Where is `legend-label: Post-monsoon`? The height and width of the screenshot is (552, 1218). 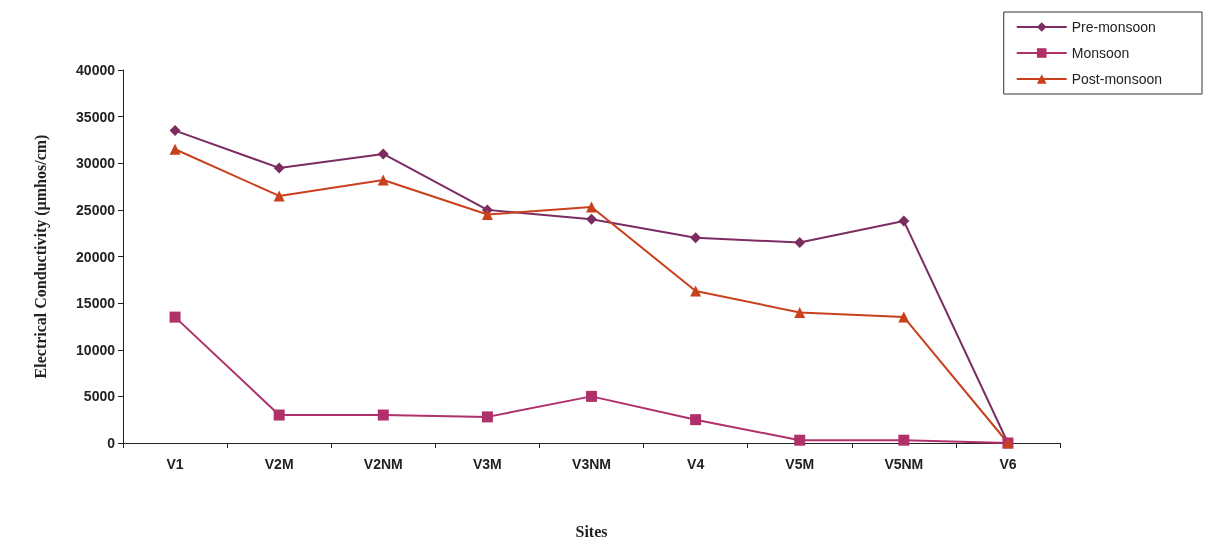 legend-label: Post-monsoon is located at coordinates (1117, 79).